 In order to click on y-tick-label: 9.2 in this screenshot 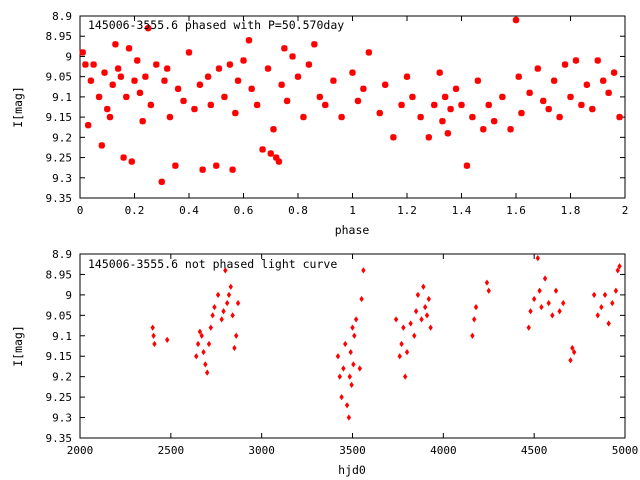, I will do `click(62, 137)`.